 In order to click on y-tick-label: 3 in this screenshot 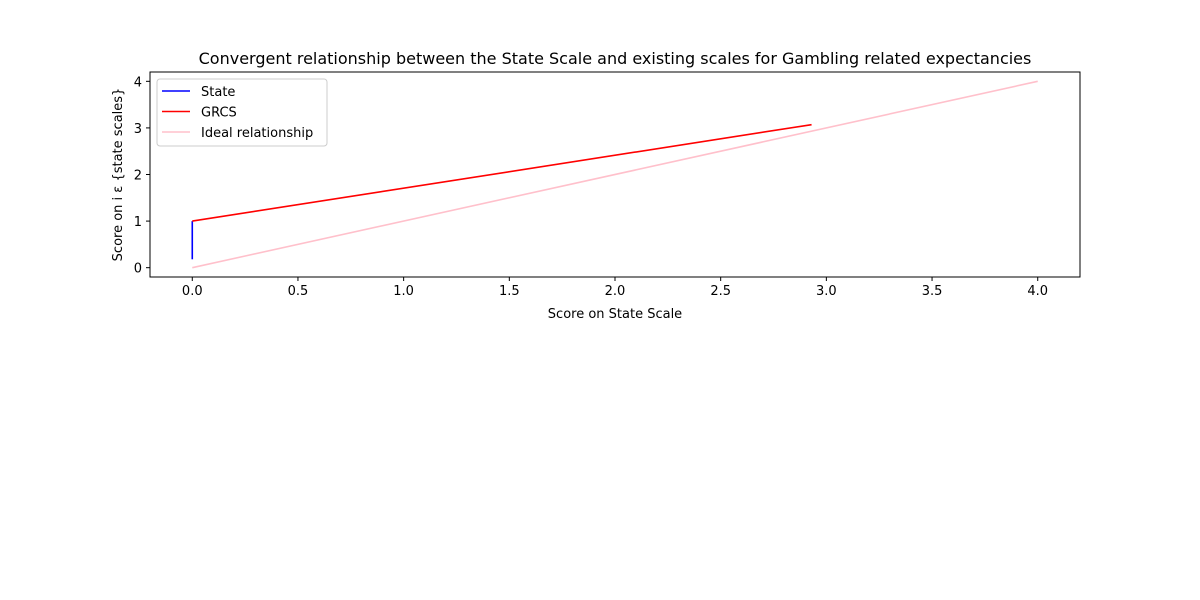, I will do `click(138, 129)`.